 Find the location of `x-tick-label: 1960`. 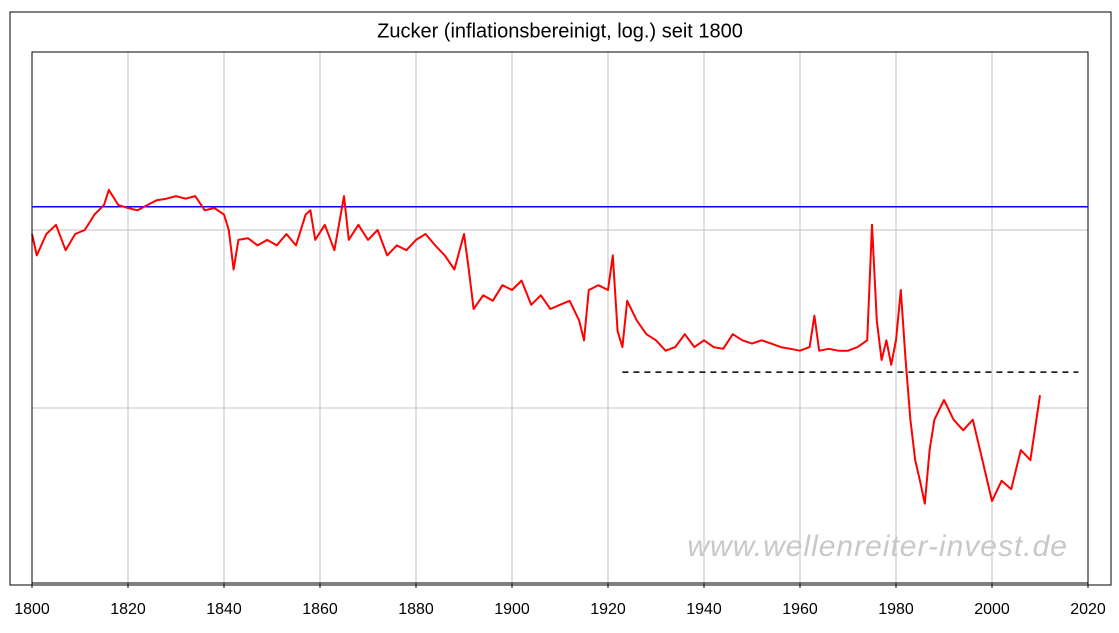

x-tick-label: 1960 is located at coordinates (800, 609).